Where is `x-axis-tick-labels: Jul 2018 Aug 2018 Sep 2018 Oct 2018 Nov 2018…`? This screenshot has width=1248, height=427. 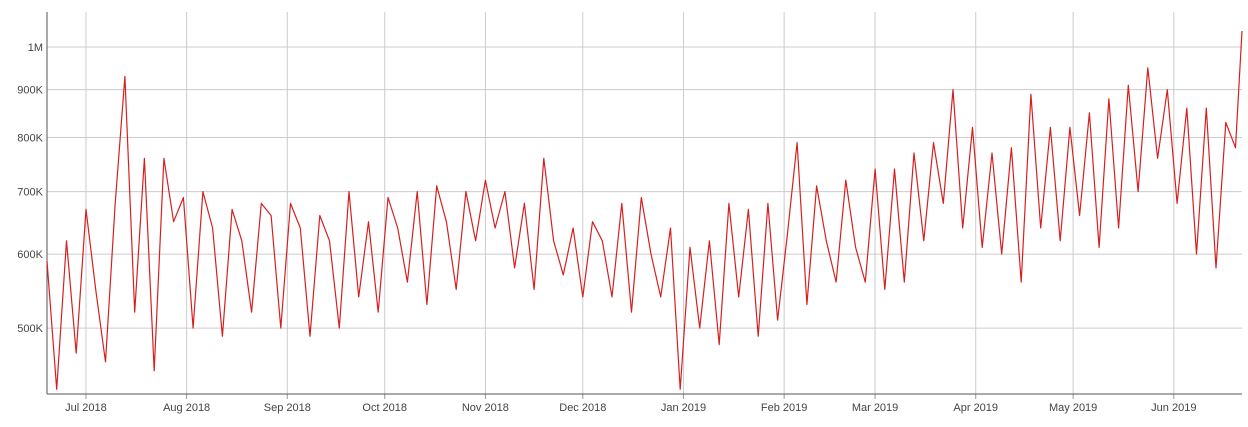
x-axis-tick-labels: Jul 2018 Aug 2018 Sep 2018 Oct 2018 Nov 2018… is located at coordinates (630, 408).